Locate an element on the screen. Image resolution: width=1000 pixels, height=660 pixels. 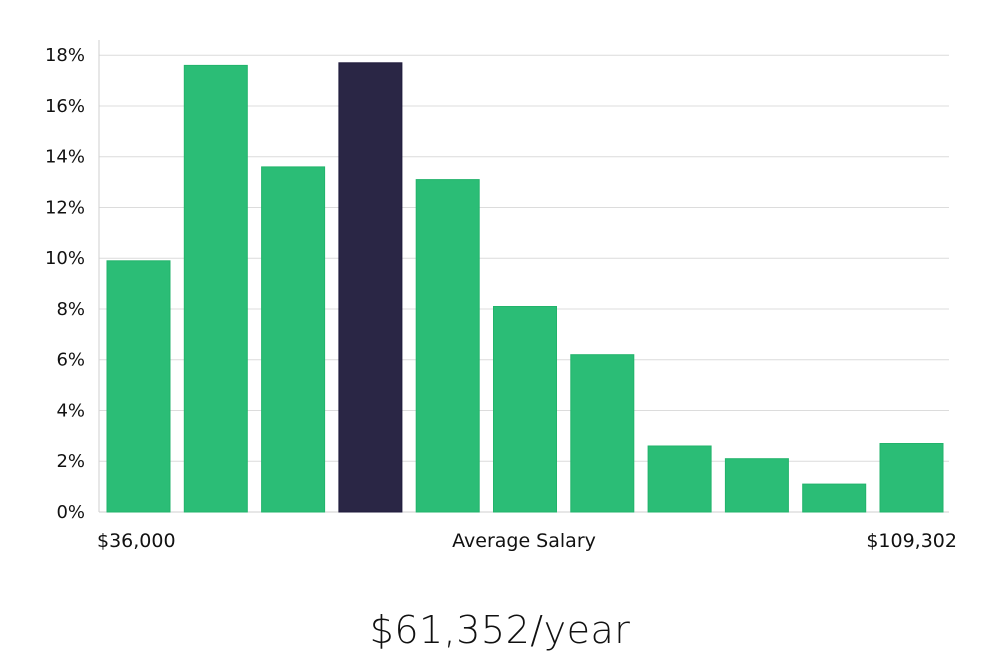
y-tick-label: 10% is located at coordinates (65, 258).